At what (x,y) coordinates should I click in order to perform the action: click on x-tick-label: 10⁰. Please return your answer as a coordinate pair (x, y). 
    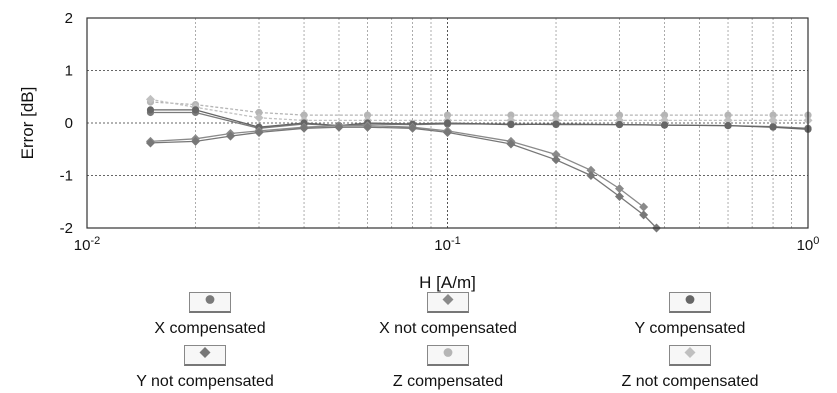
    Looking at the image, I should click on (808, 244).